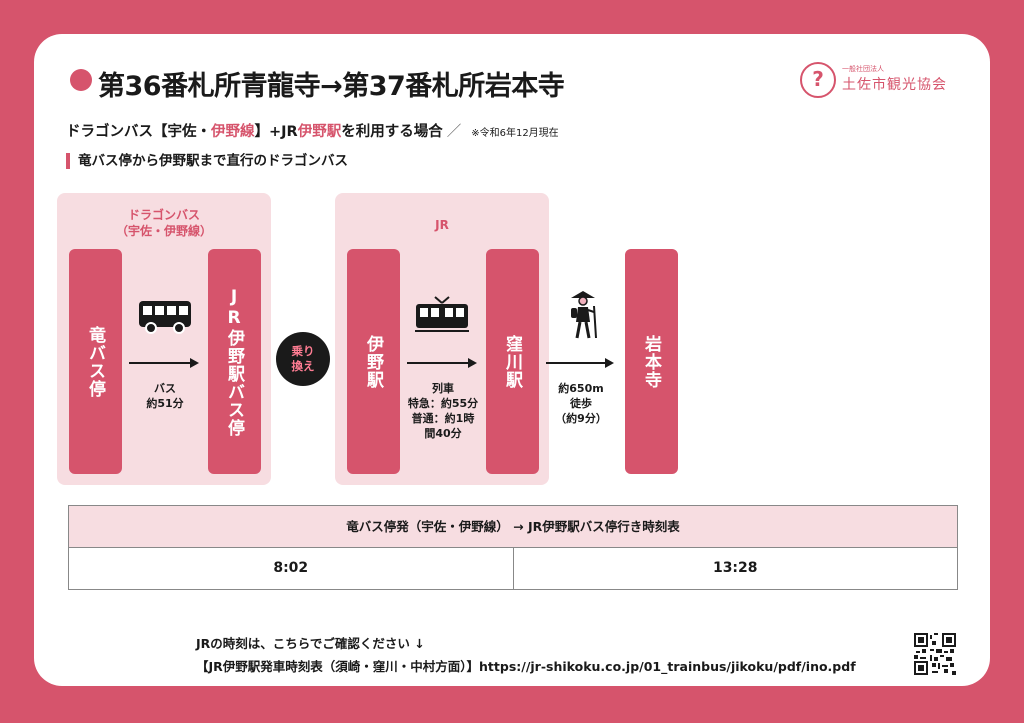  I want to click on stop-start-label: 竜バス停, so click(95, 361).